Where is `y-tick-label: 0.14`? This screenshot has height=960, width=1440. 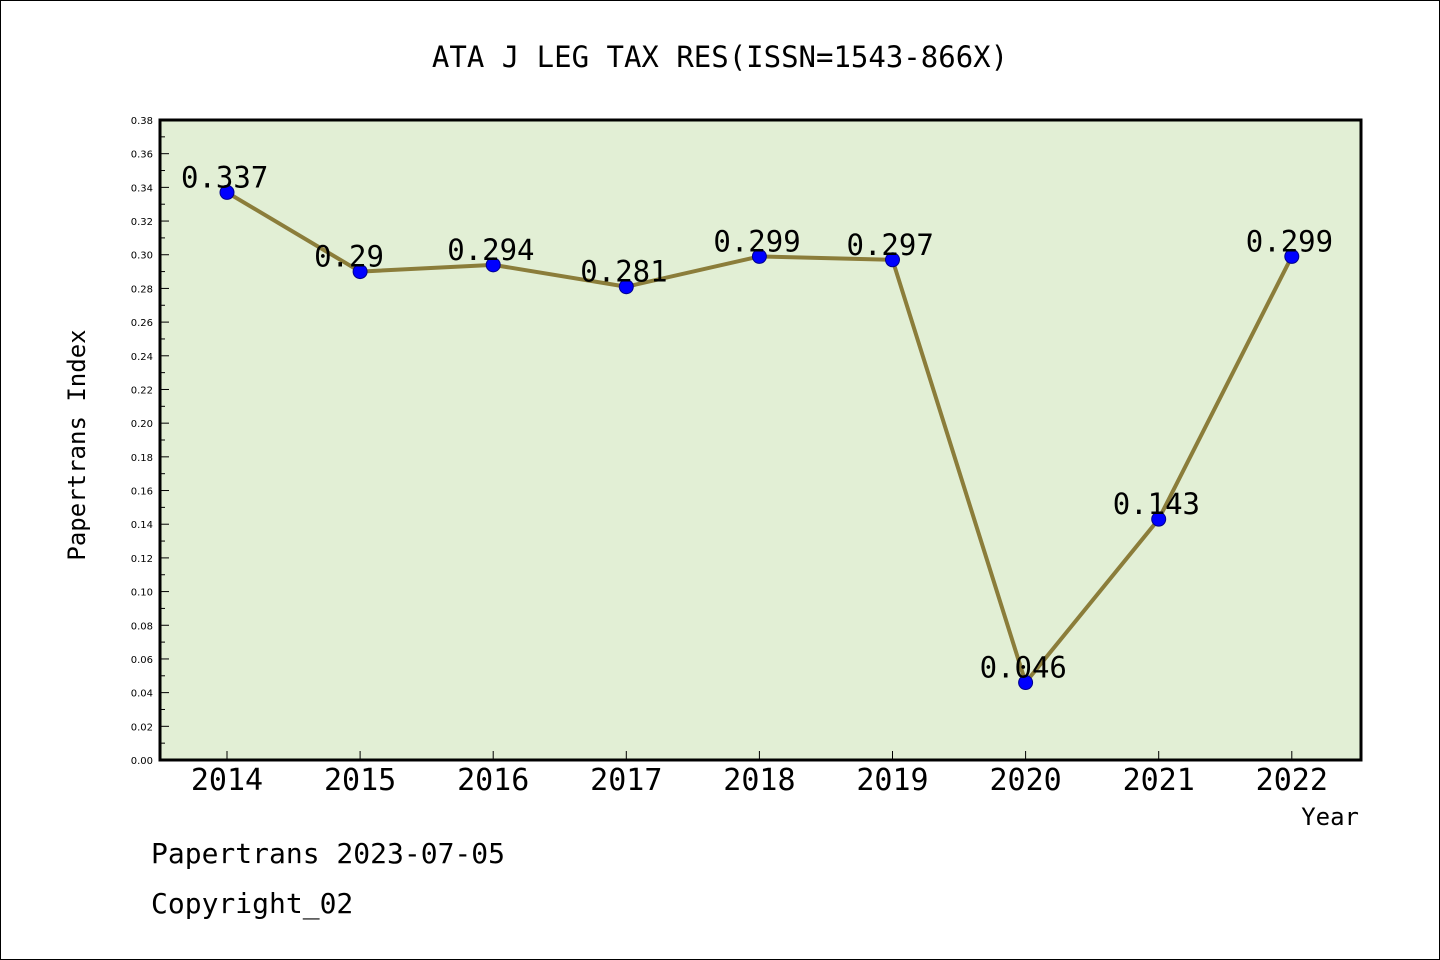 y-tick-label: 0.14 is located at coordinates (142, 525).